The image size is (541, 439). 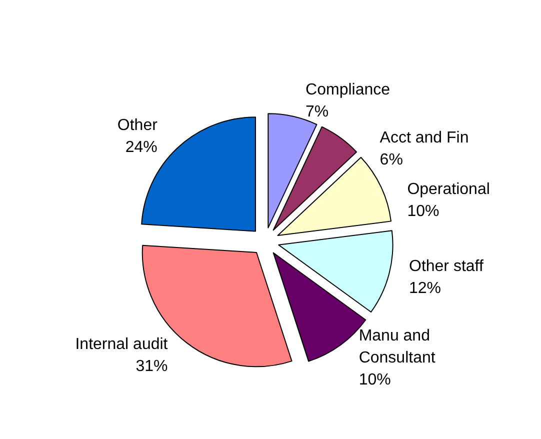 What do you see at coordinates (348, 89) in the screenshot?
I see `slice-label: Compliance` at bounding box center [348, 89].